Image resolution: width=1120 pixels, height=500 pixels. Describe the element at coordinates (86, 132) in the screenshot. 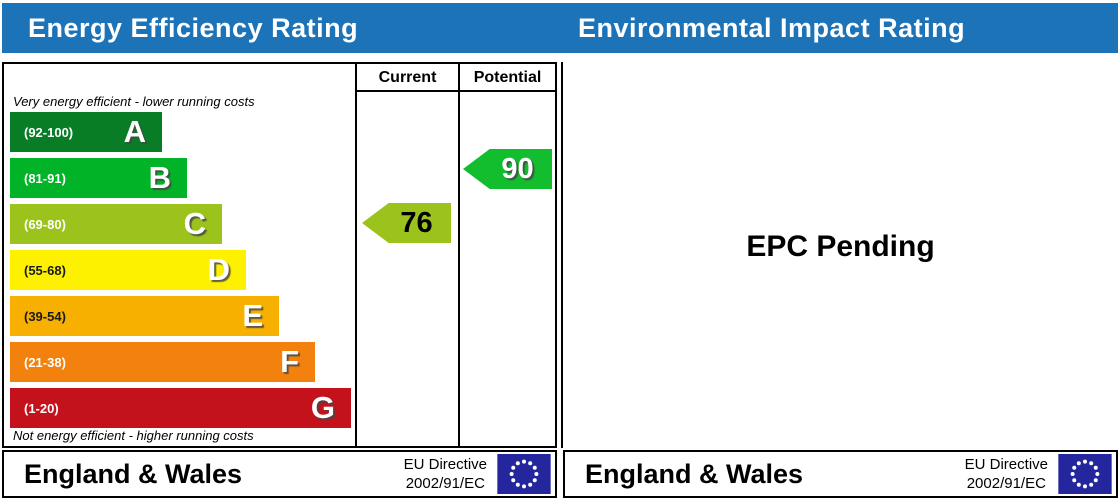

I see `band-bar-a: (92-100) A` at that location.